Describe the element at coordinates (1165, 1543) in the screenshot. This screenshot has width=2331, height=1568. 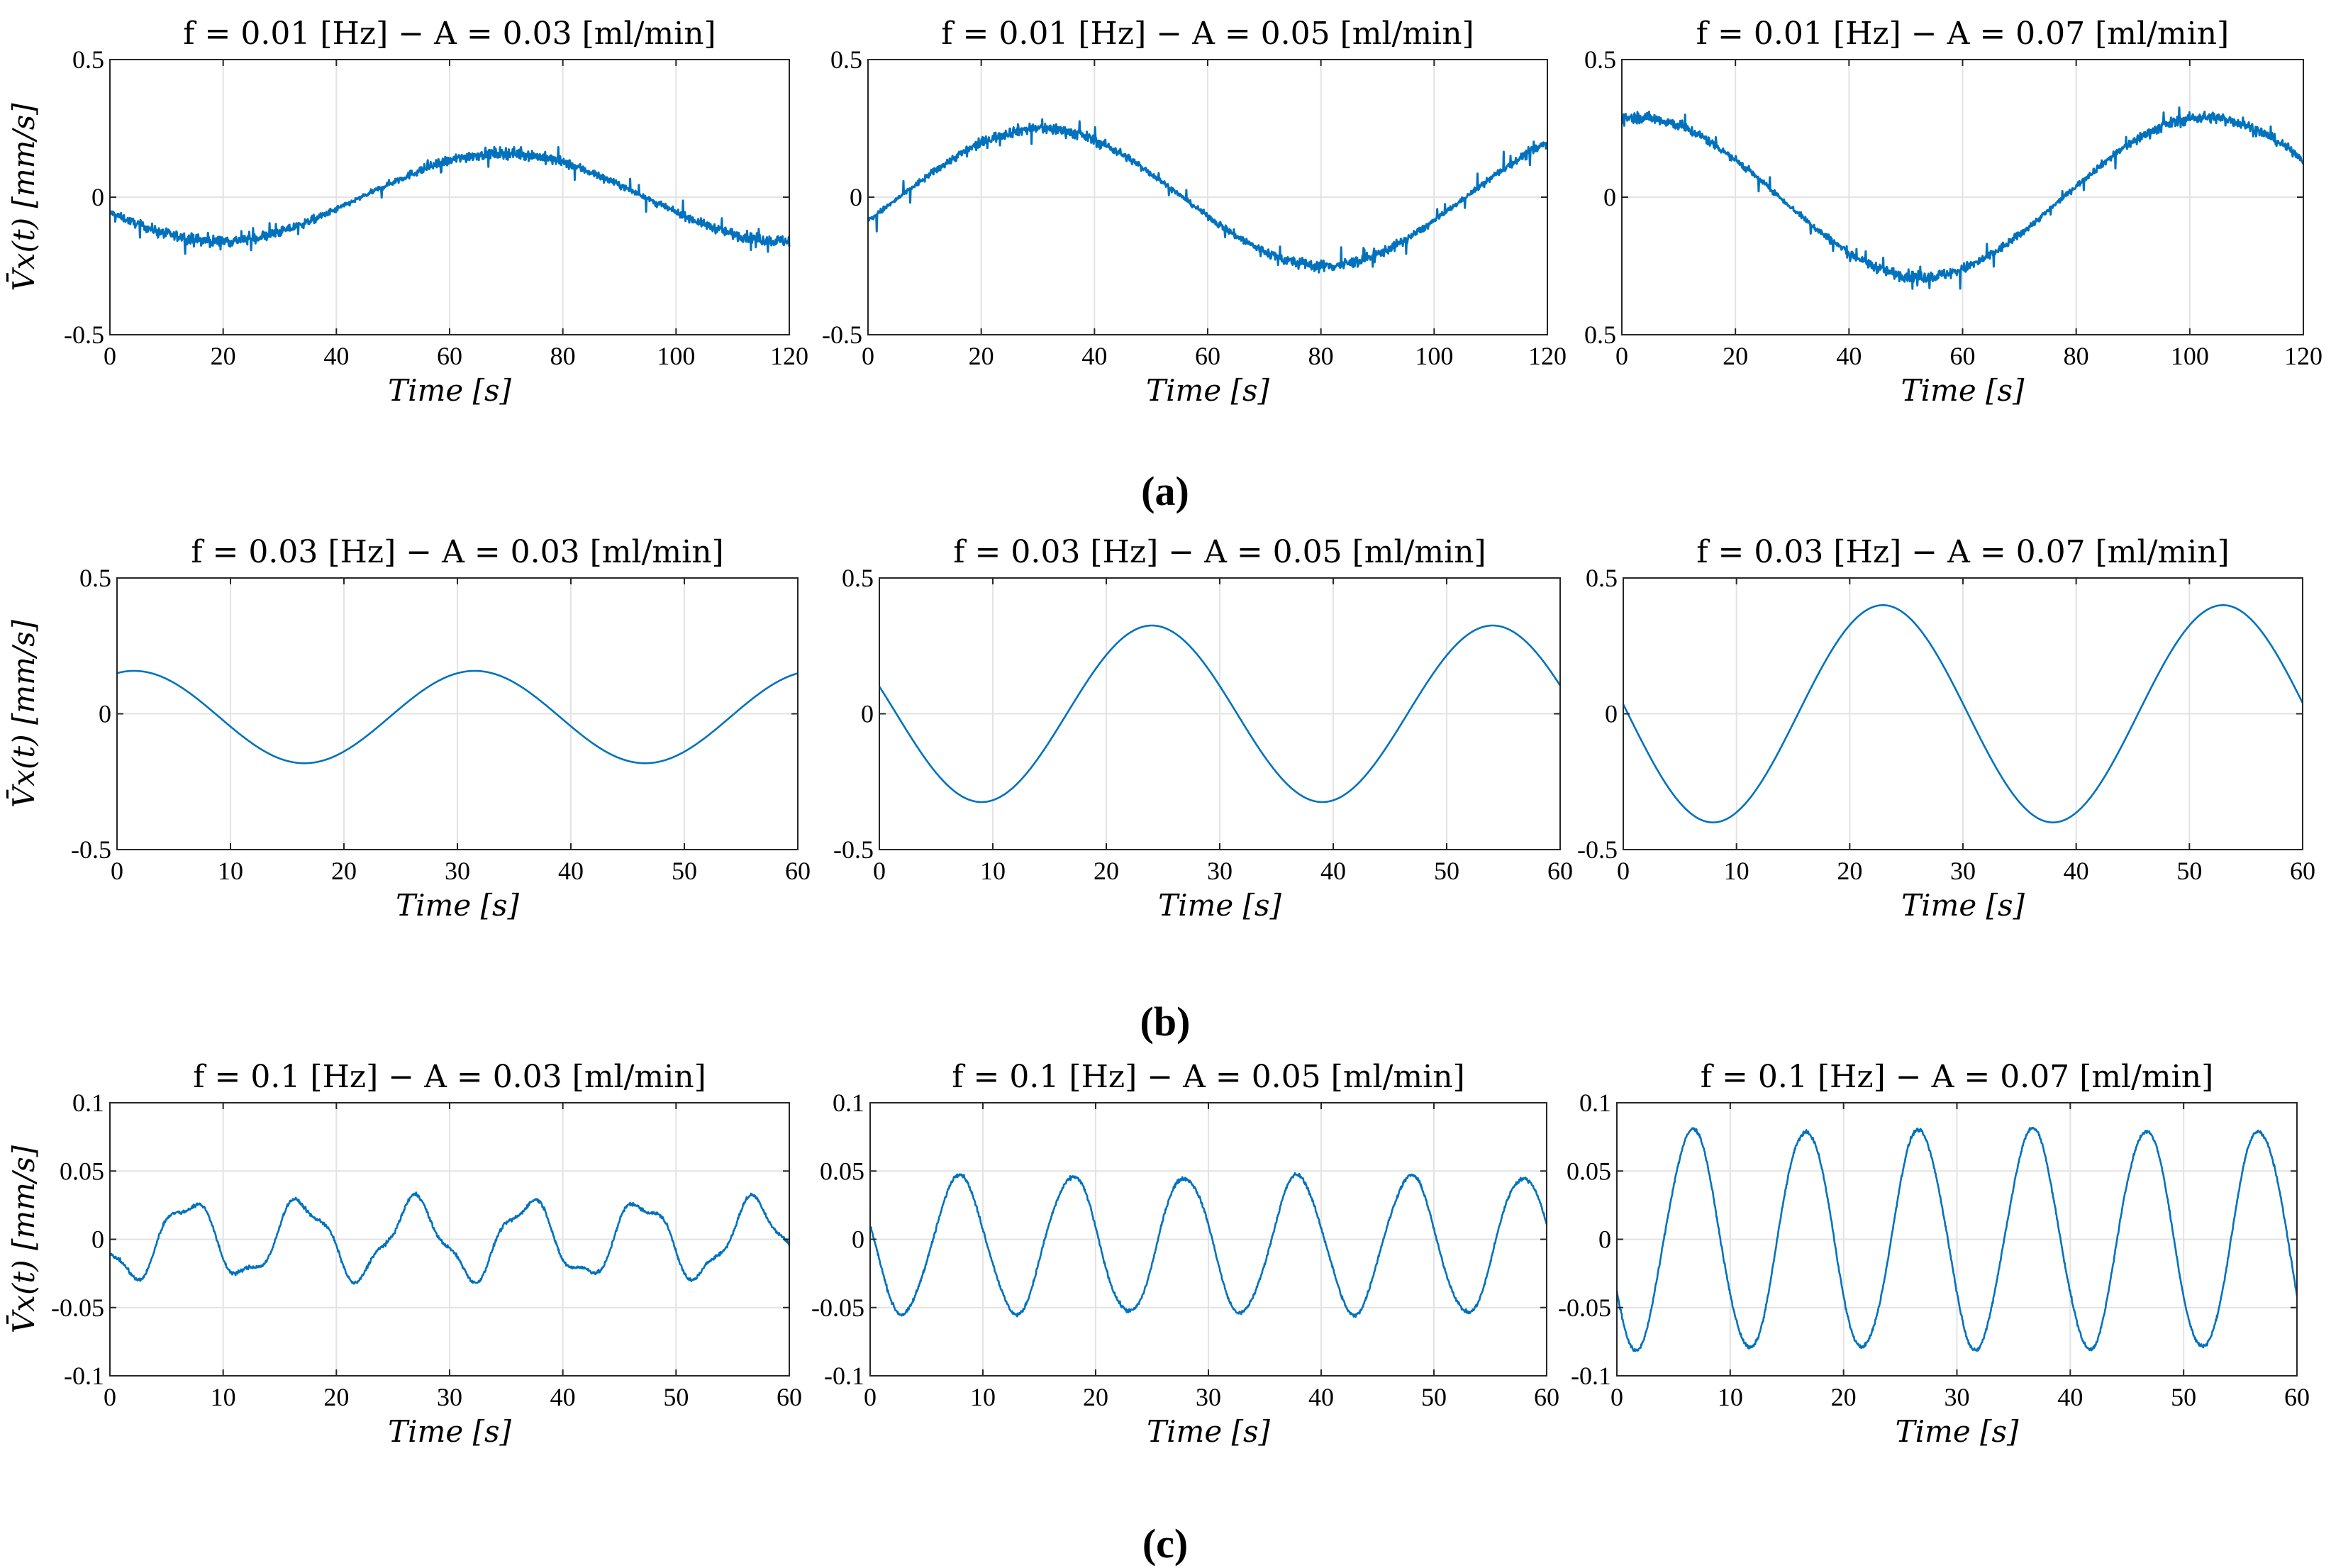
I see `subfigure-caption: (c)` at that location.